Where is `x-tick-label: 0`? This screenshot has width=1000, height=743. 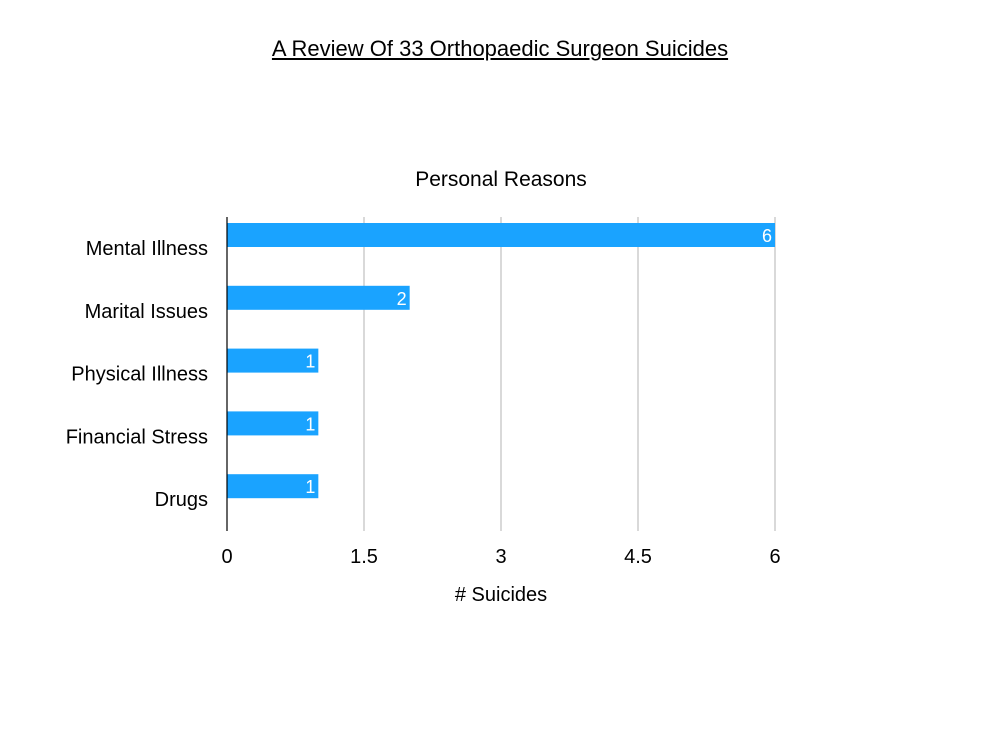
x-tick-label: 0 is located at coordinates (226, 557).